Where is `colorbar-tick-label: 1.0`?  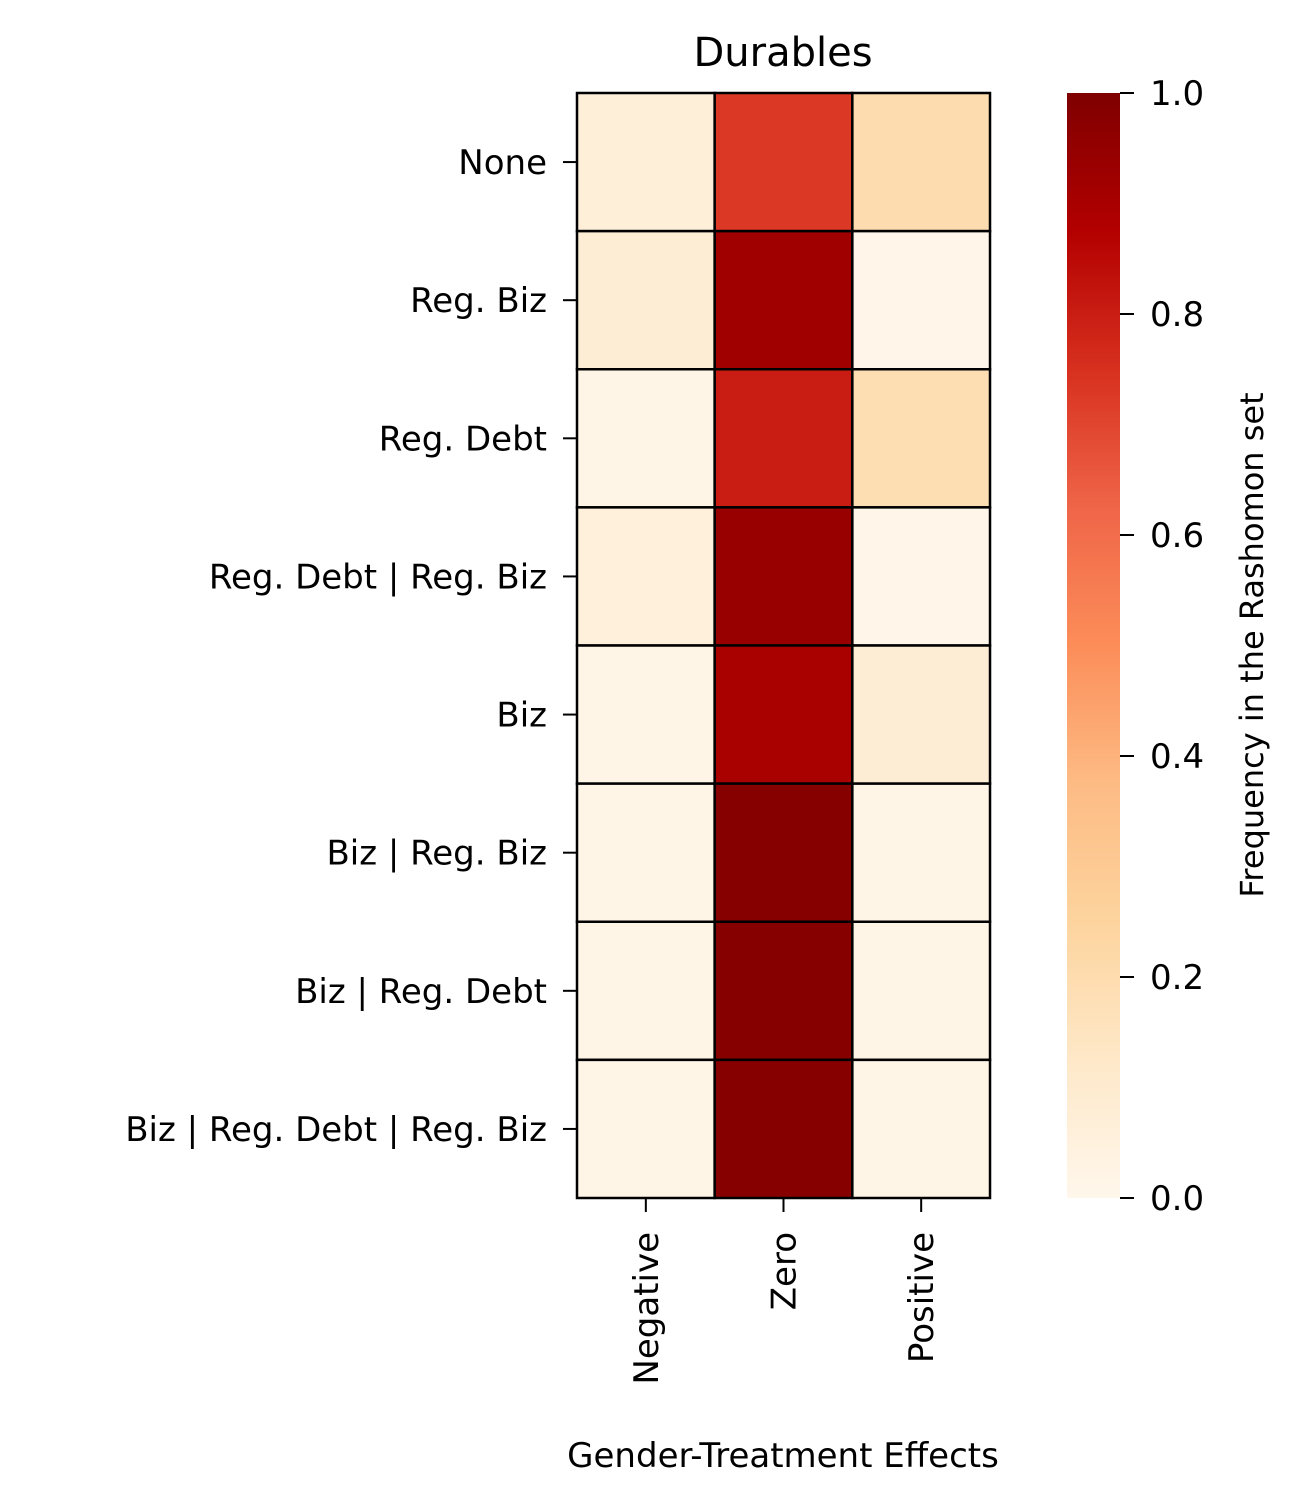 colorbar-tick-label: 1.0 is located at coordinates (1177, 94).